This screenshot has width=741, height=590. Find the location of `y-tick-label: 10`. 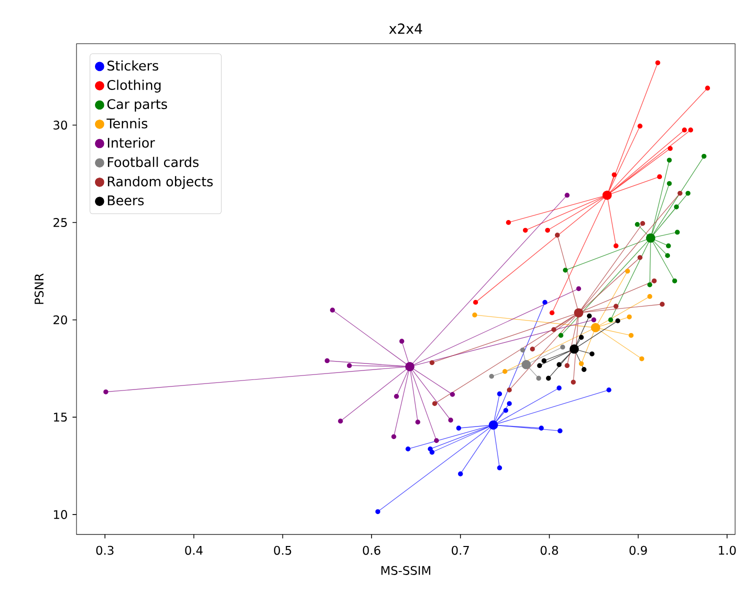

y-tick-label: 10 is located at coordinates (61, 515).